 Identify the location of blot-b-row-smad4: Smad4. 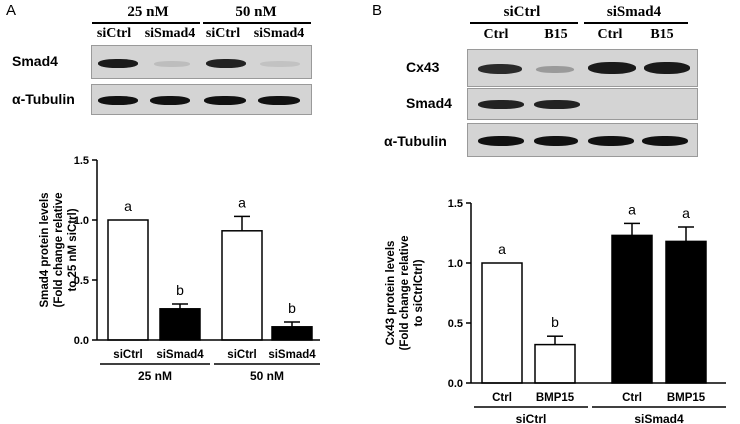
(429, 103).